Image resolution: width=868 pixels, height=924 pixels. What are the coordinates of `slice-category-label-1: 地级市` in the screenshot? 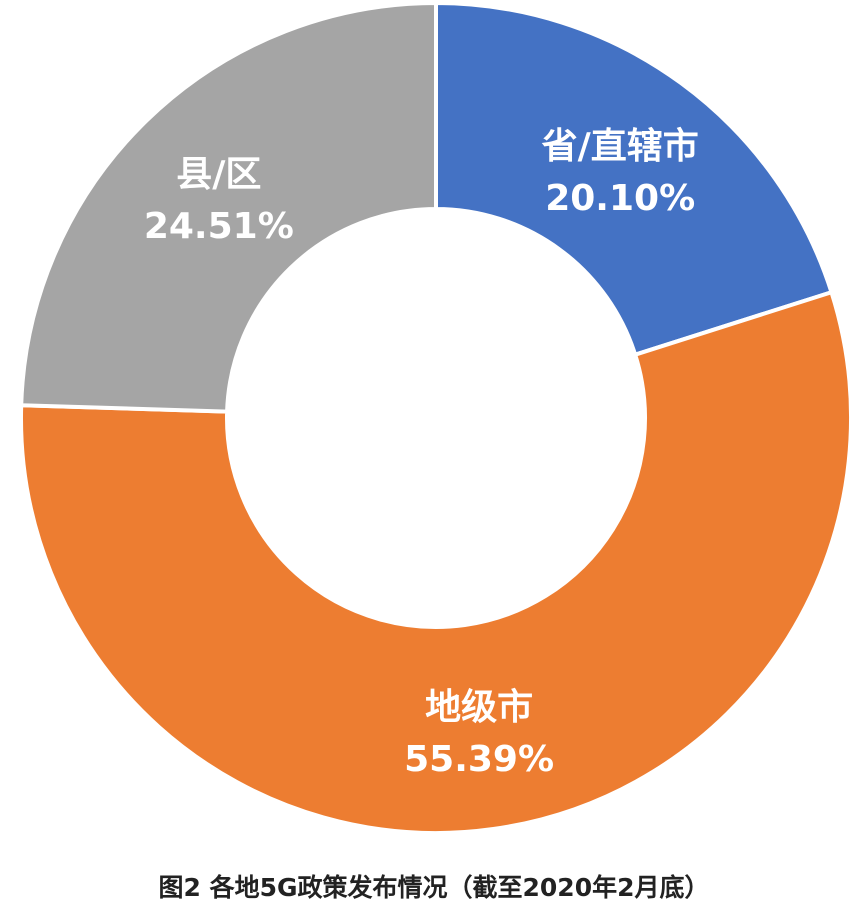 It's located at (479, 707).